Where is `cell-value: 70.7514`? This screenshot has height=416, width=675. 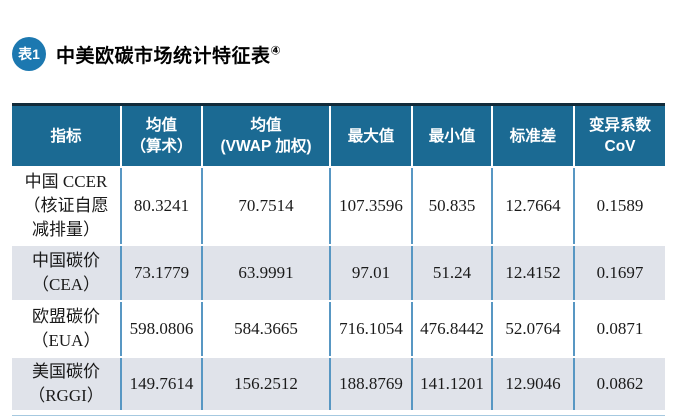
cell-value: 70.7514 is located at coordinates (265, 206).